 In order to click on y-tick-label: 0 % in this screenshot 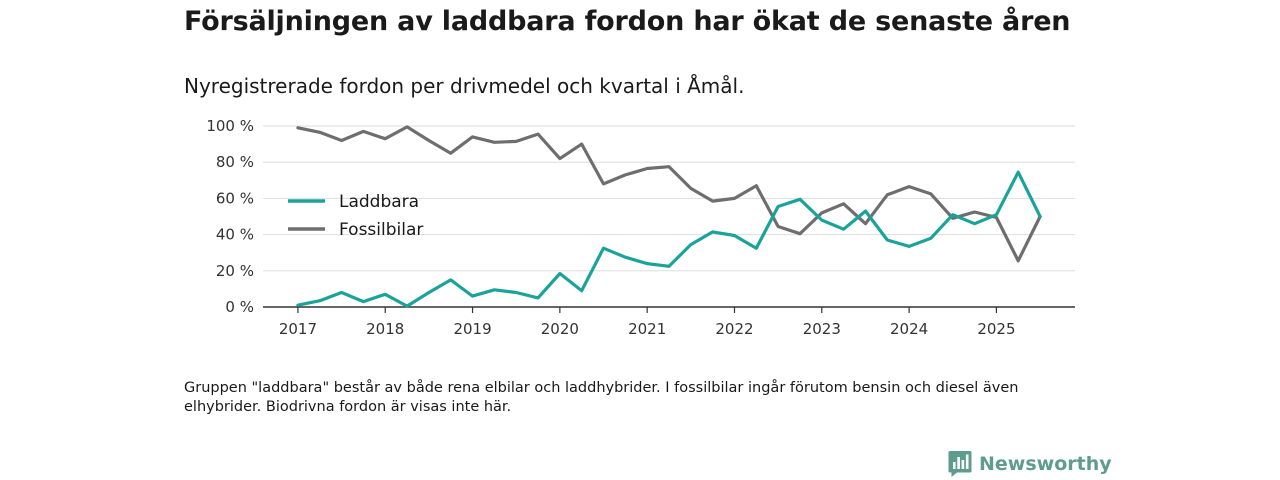, I will do `click(239, 307)`.